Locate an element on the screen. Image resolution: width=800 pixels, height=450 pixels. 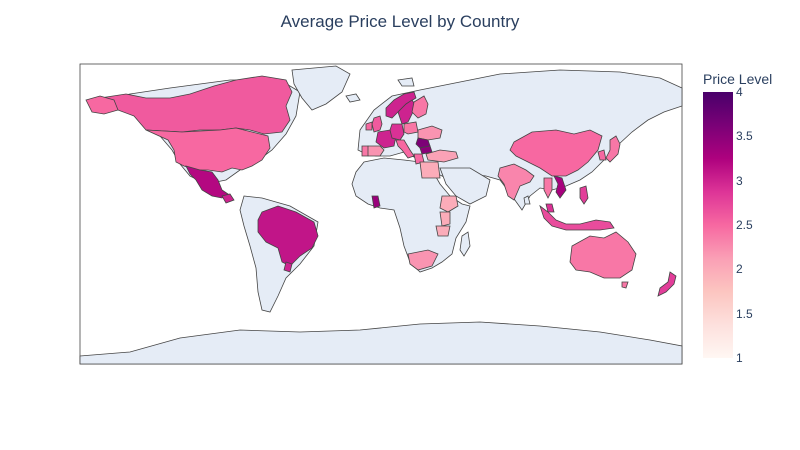
colorbar-tick-label: 1 is located at coordinates (739, 358).